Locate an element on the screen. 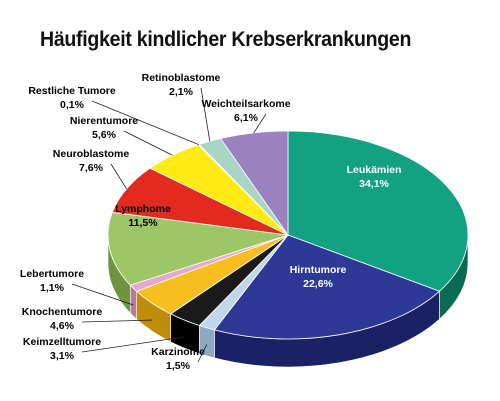 The image size is (500, 401). label-weichteilsarkome-name: Weichteilsarkome is located at coordinates (245, 104).